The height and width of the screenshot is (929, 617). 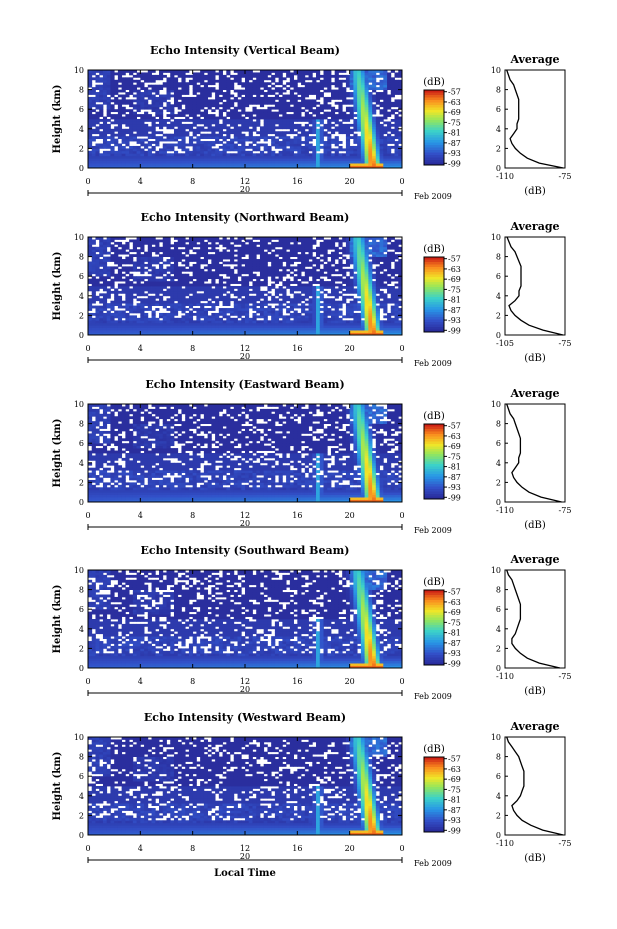 I want to click on colorbar-tick-label: -99, so click(x=454, y=163).